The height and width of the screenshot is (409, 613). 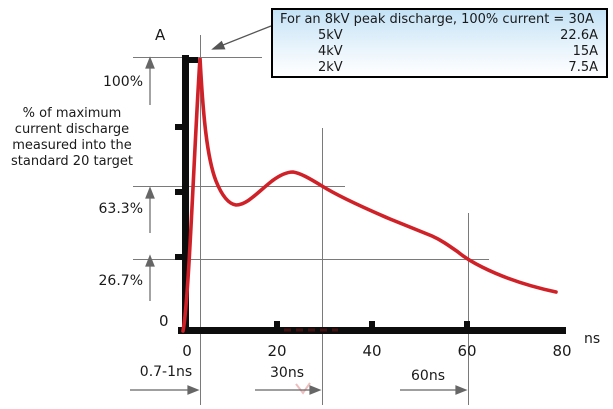 What do you see at coordinates (185, 194) in the screenshot?
I see `y-axis` at bounding box center [185, 194].